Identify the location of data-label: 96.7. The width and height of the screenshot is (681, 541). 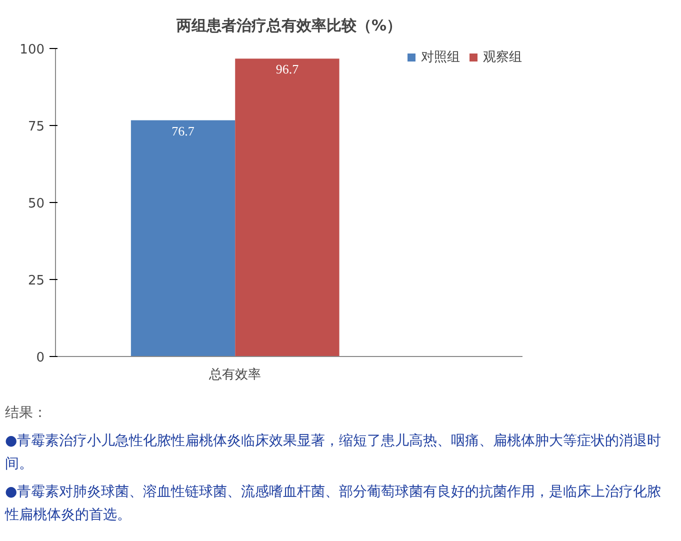
(288, 69).